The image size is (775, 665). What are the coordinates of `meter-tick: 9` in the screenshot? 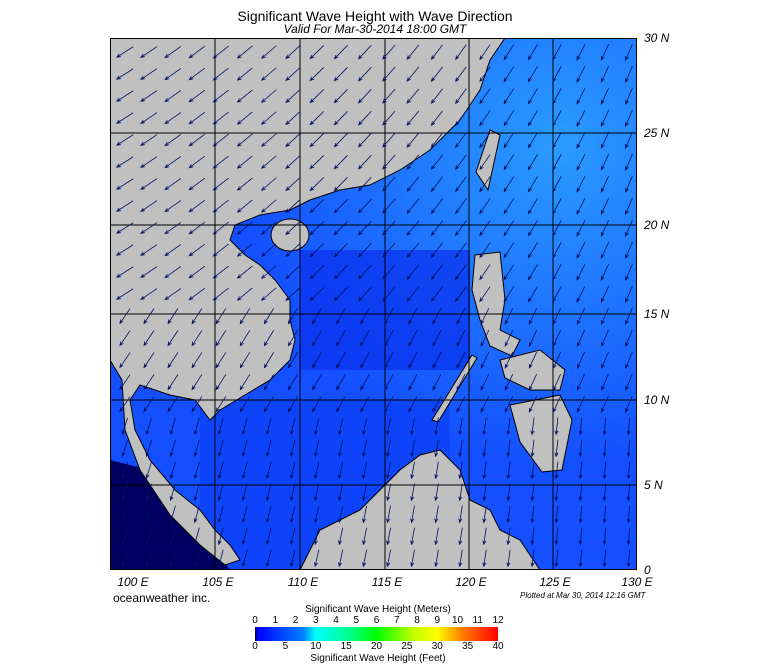 It's located at (437, 620).